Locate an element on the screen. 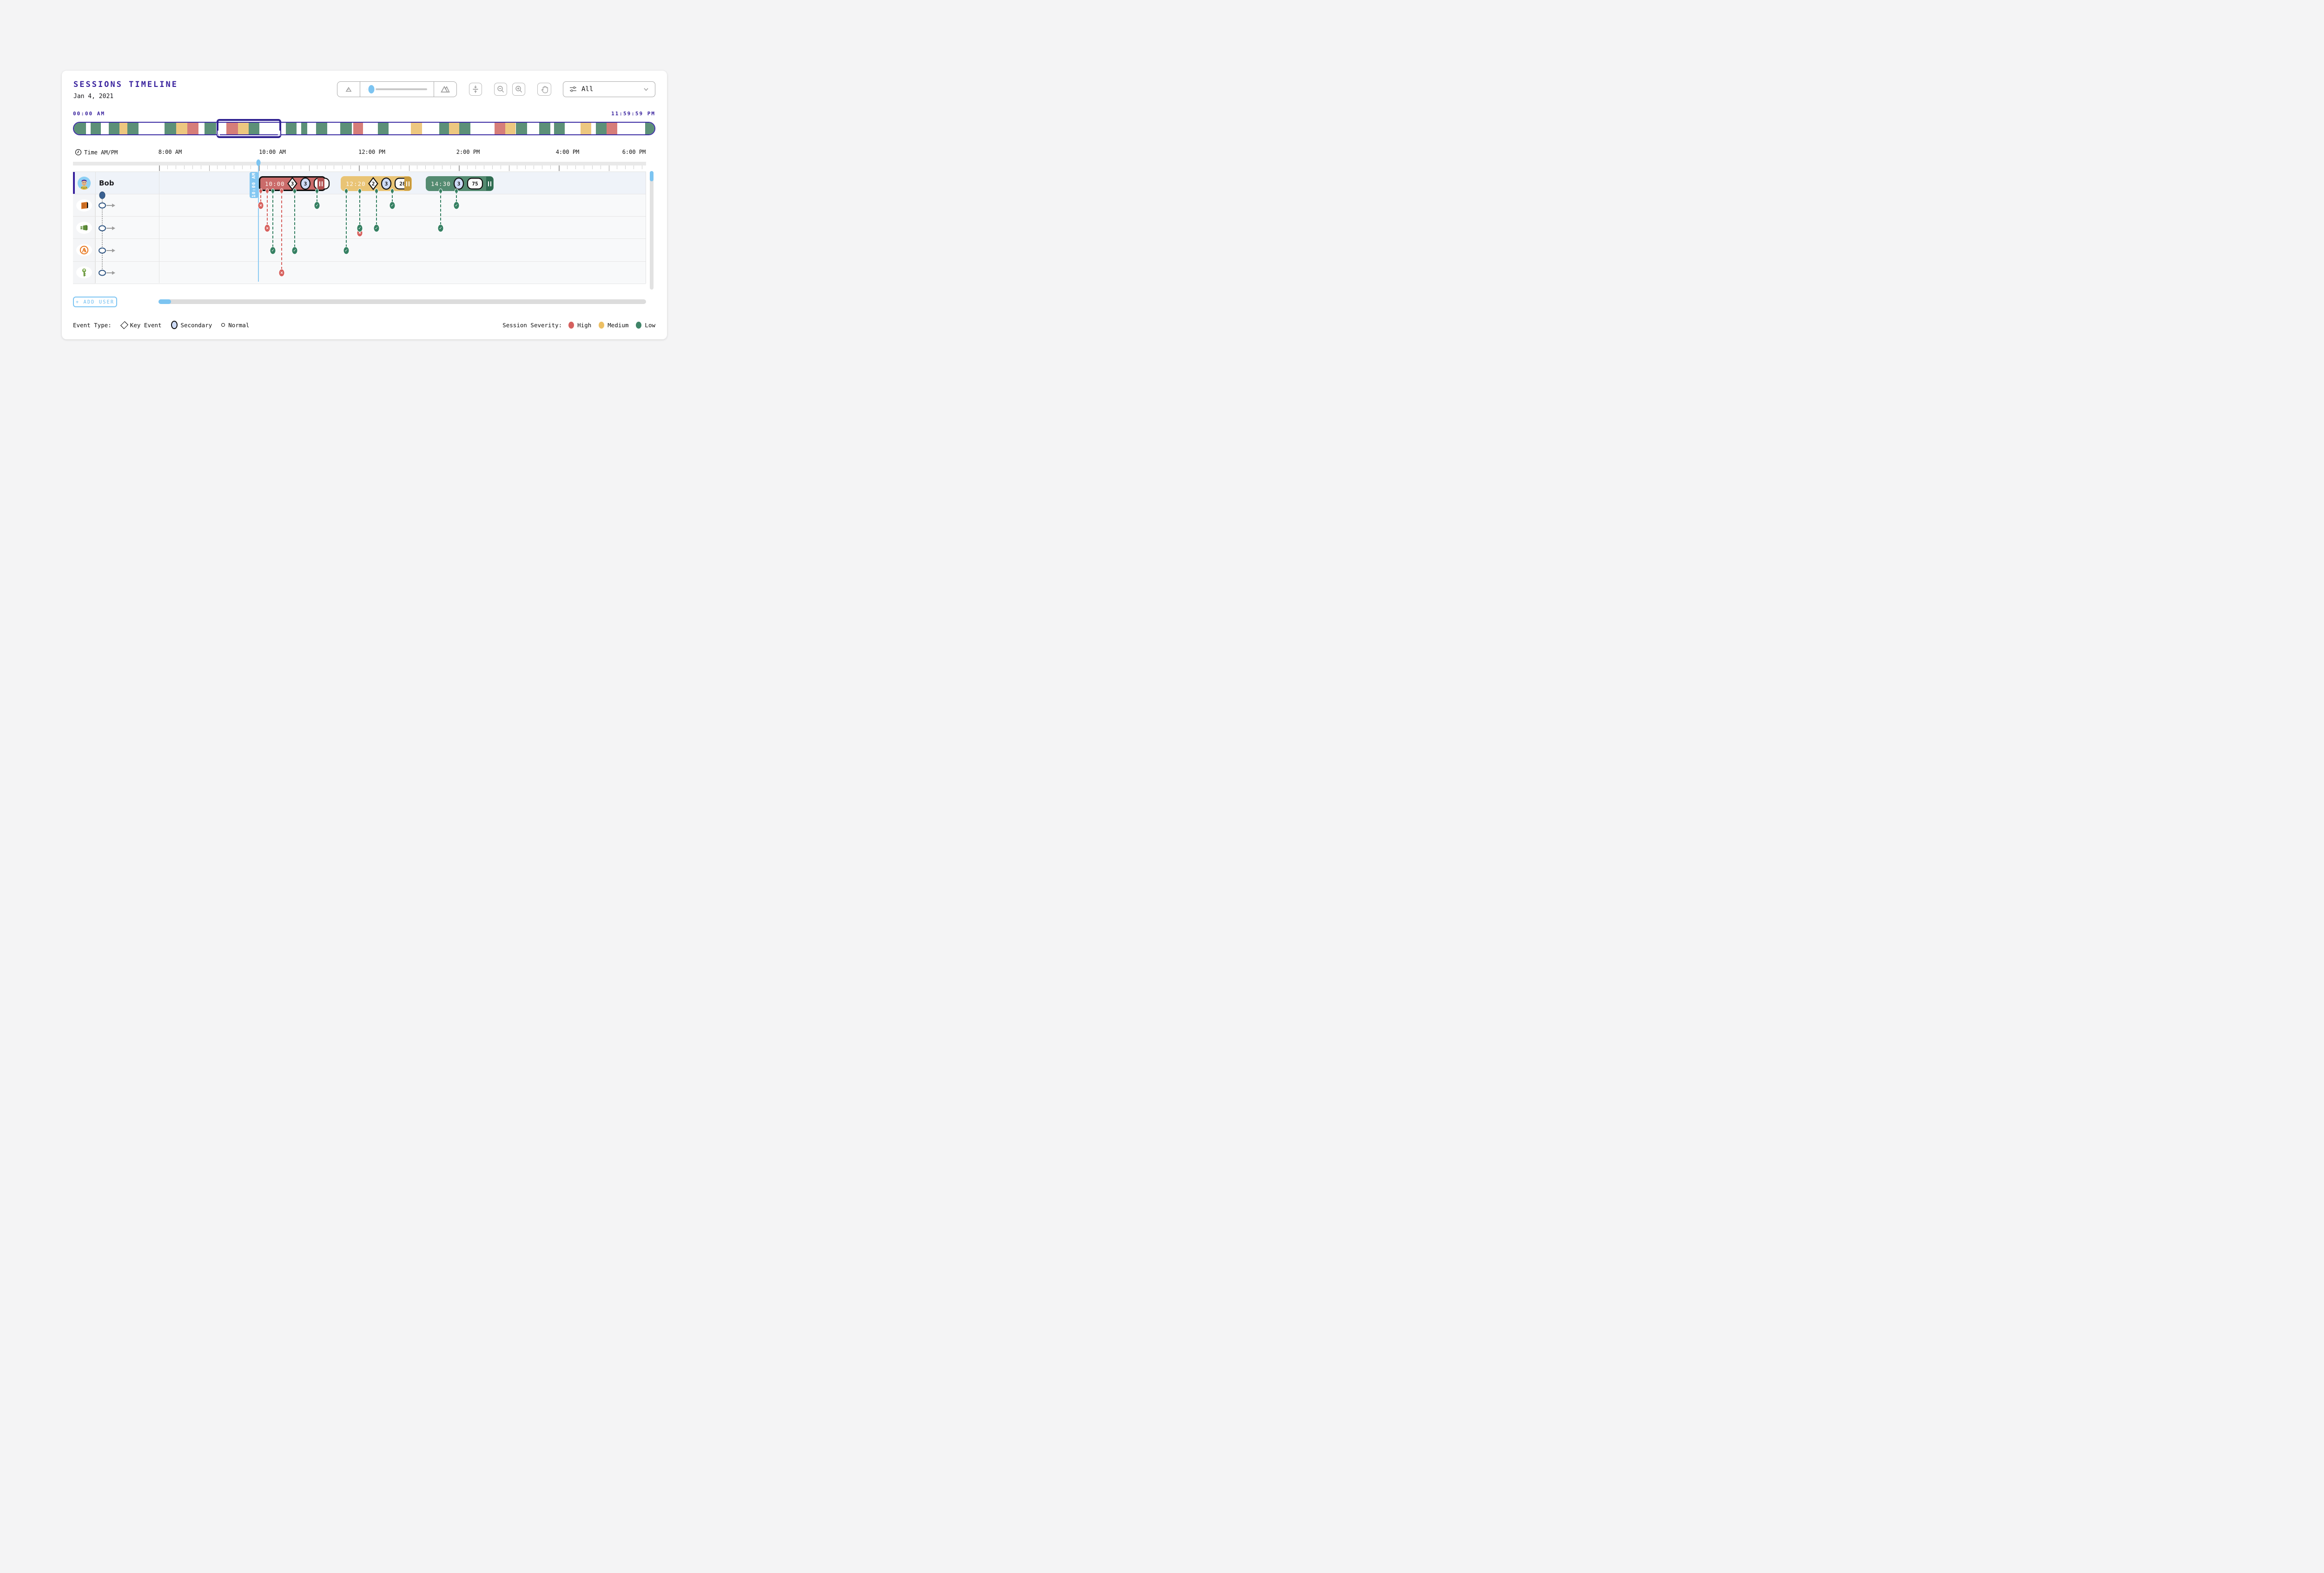 The height and width of the screenshot is (1573, 2324). pan-button is located at coordinates (544, 90).